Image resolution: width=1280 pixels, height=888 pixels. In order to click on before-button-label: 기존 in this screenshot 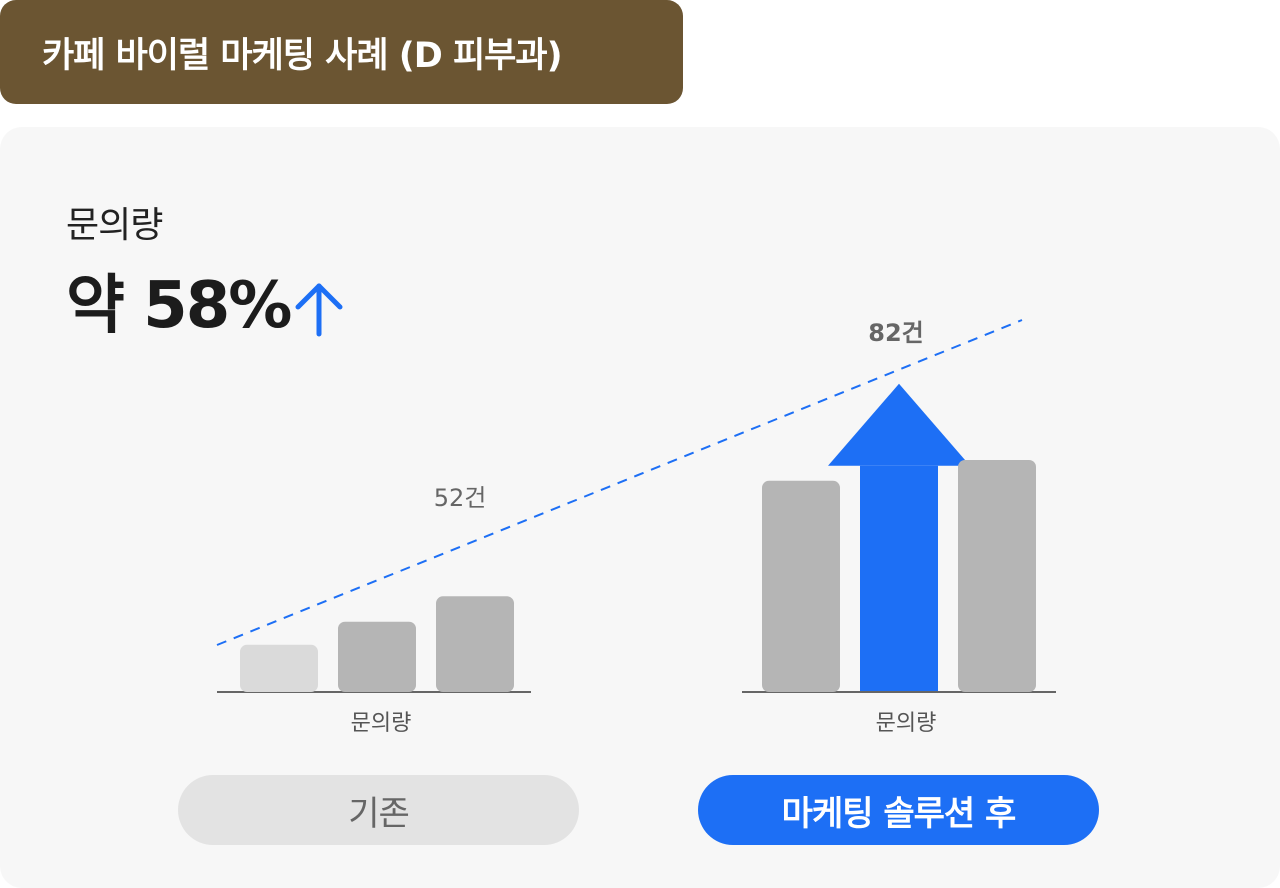, I will do `click(379, 813)`.